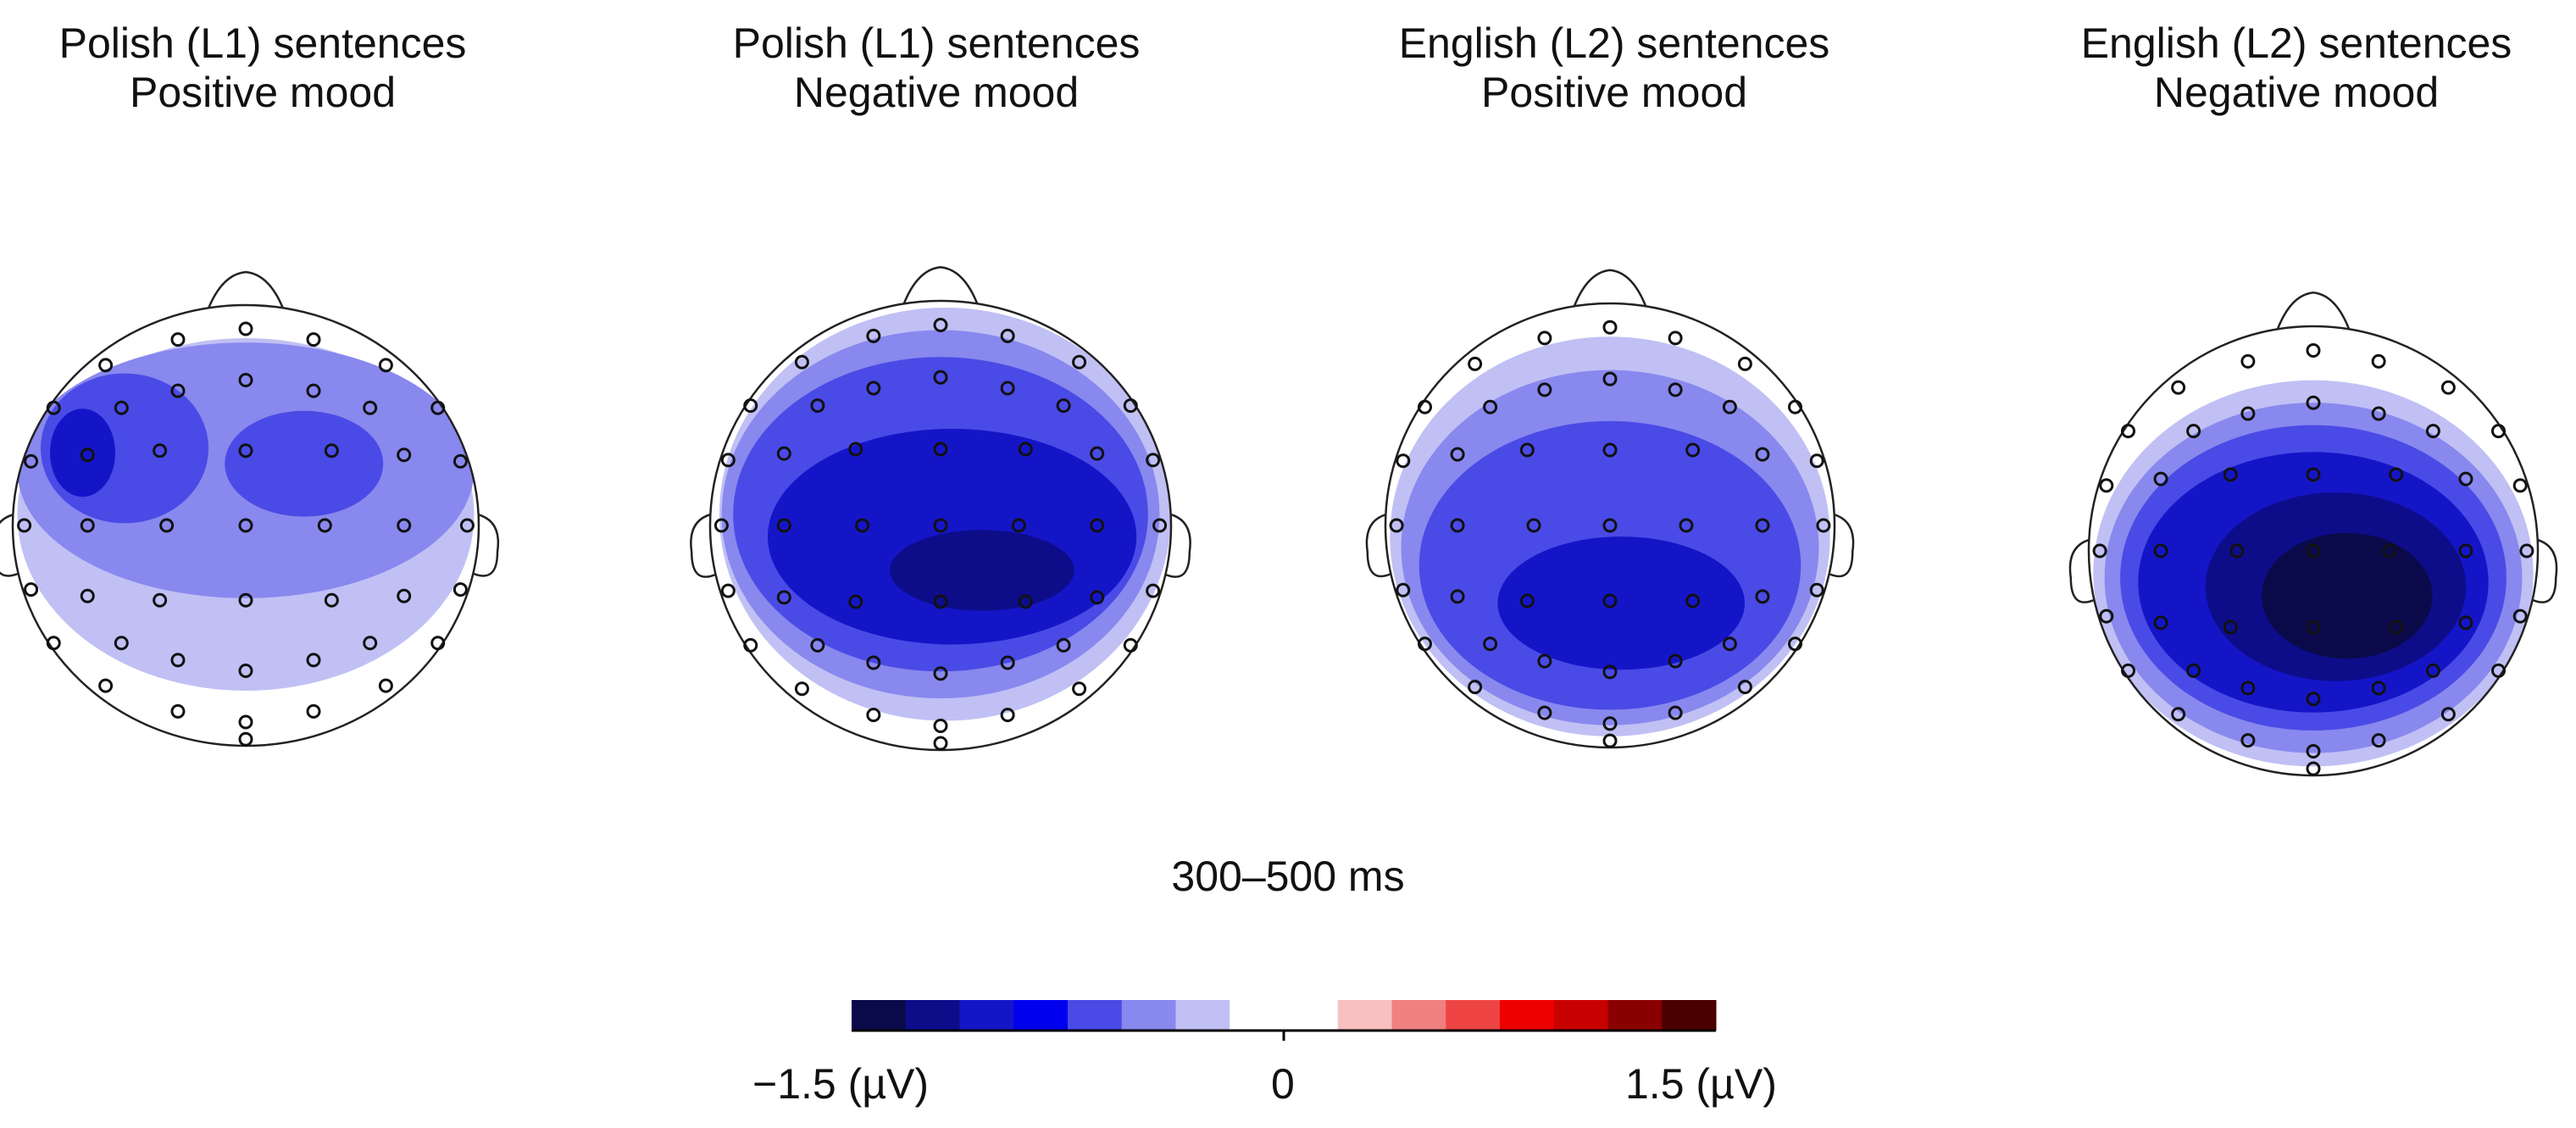  What do you see at coordinates (2296, 68) in the screenshot?
I see `panel-title-4: English (L2) sentences Negative mood` at bounding box center [2296, 68].